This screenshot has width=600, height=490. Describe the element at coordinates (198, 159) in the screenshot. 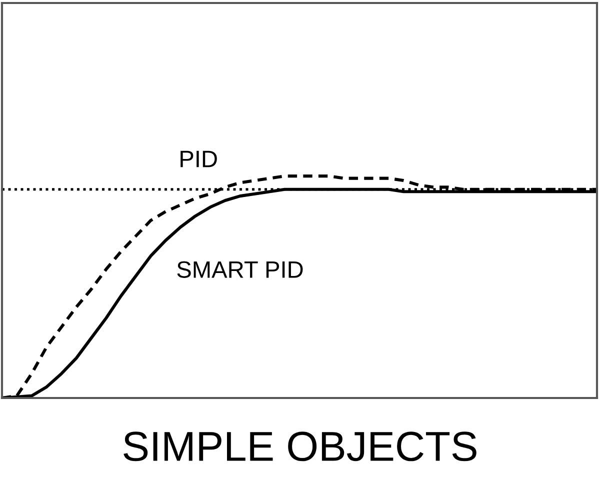

I see `series-label: PID` at that location.